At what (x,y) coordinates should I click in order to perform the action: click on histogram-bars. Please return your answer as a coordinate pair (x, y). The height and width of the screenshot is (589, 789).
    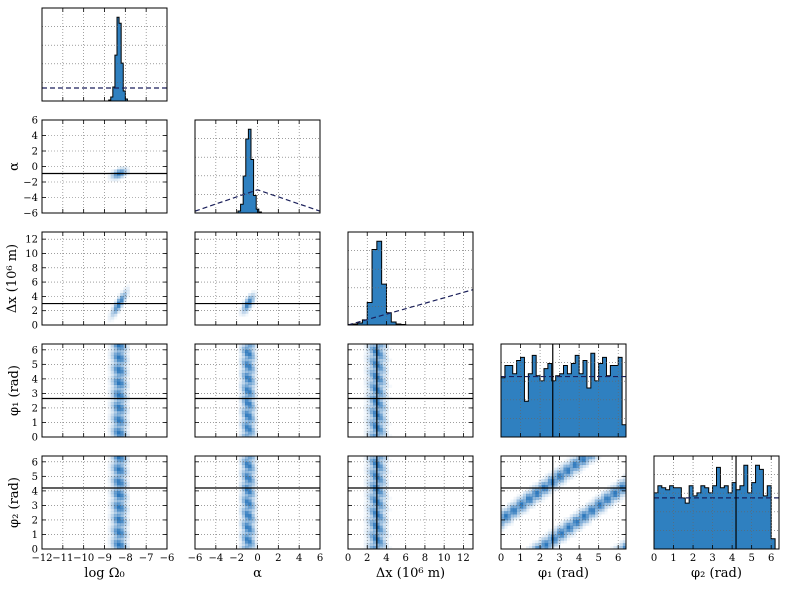
    Looking at the image, I should click on (250, 170).